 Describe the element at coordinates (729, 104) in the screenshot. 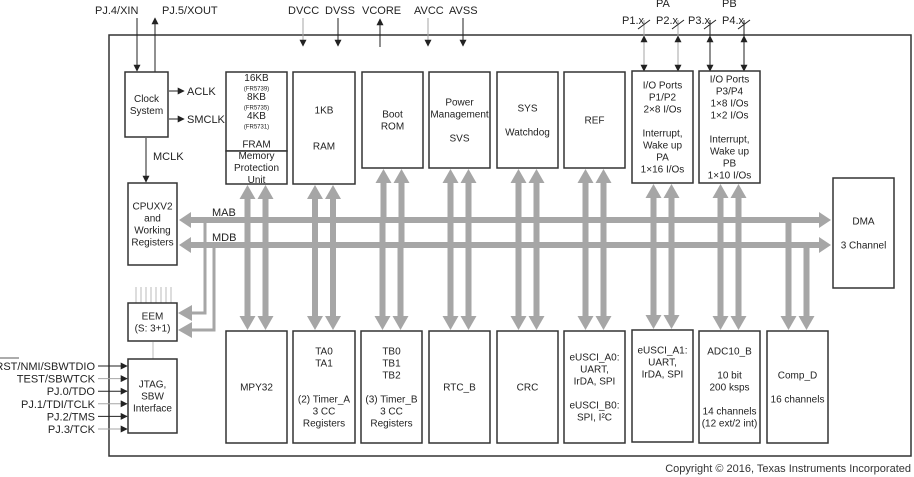

I see `block-io34-line: 1×8 I/Os` at that location.